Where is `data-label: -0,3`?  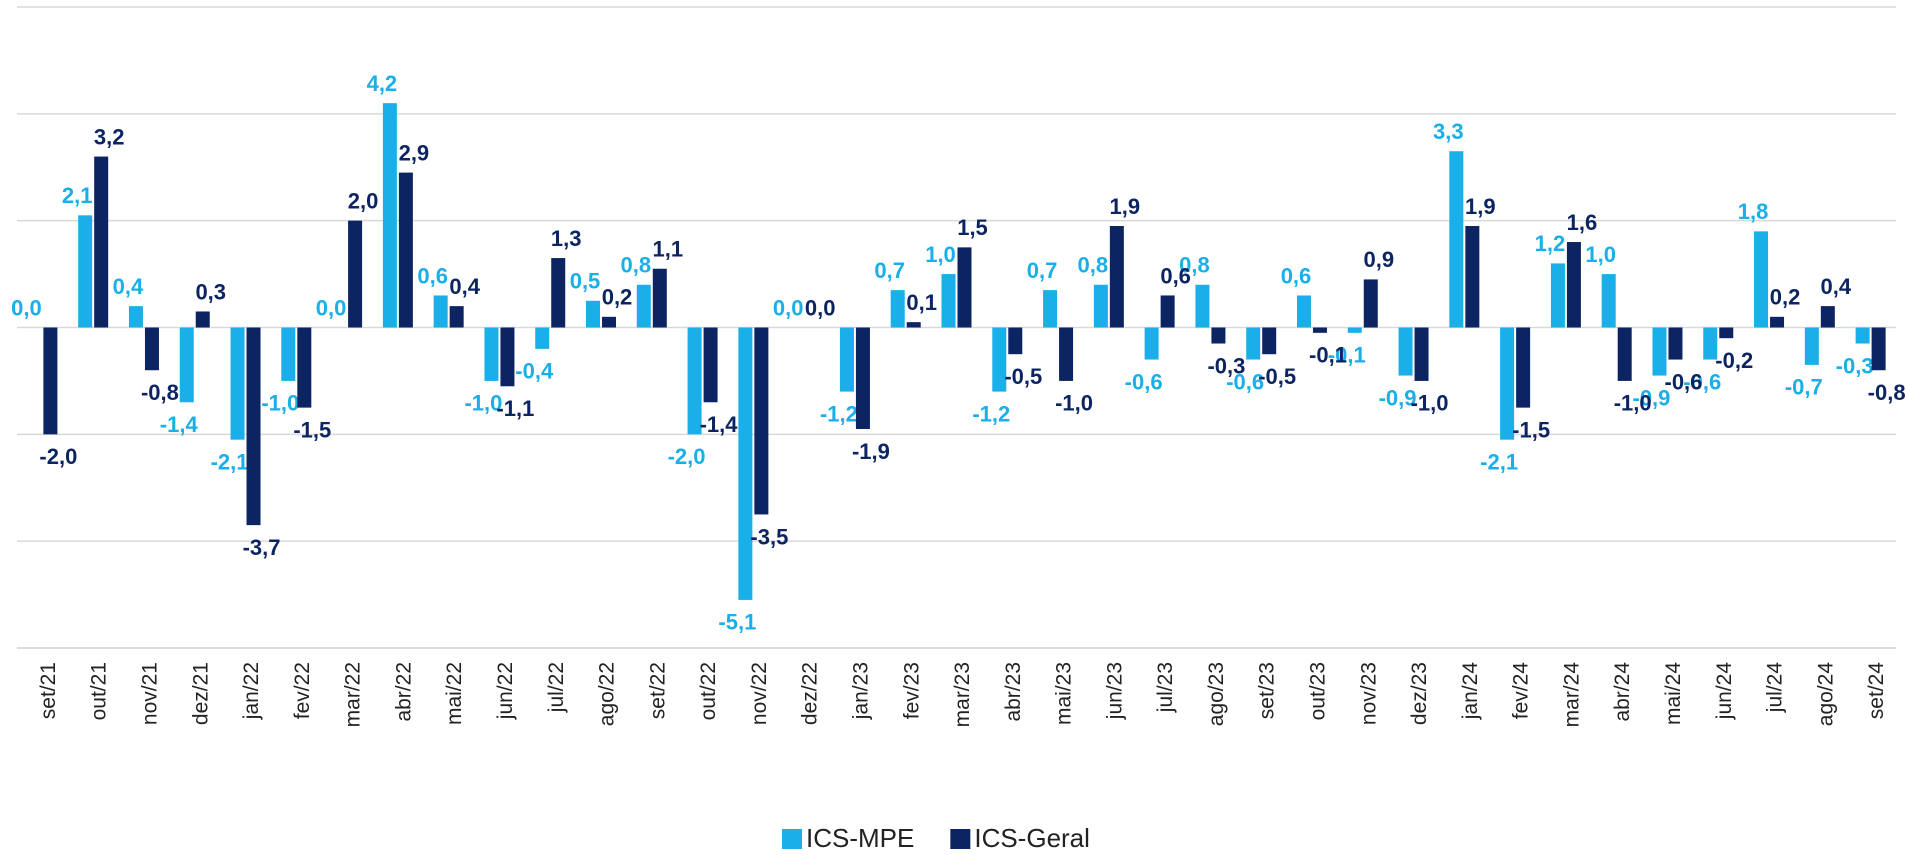
data-label: -0,3 is located at coordinates (1855, 365).